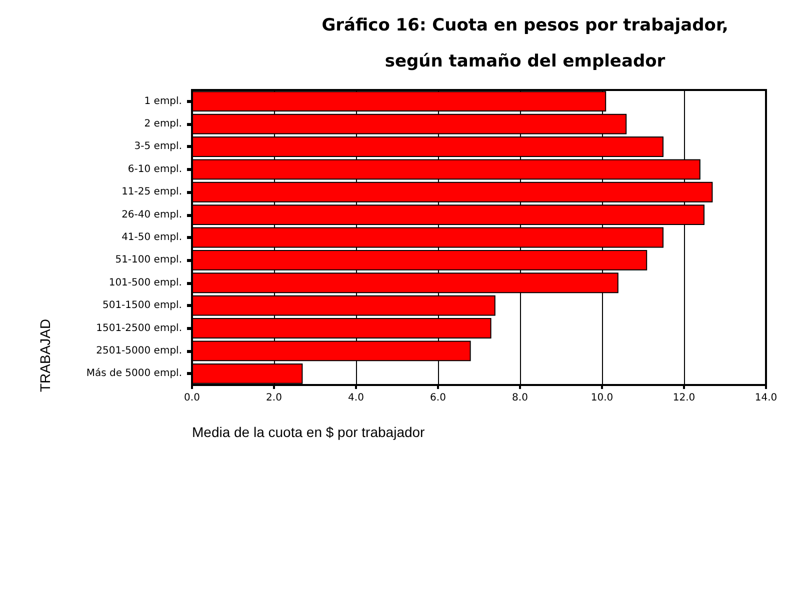  I want to click on y-tick-label: 2 empl., so click(163, 124).